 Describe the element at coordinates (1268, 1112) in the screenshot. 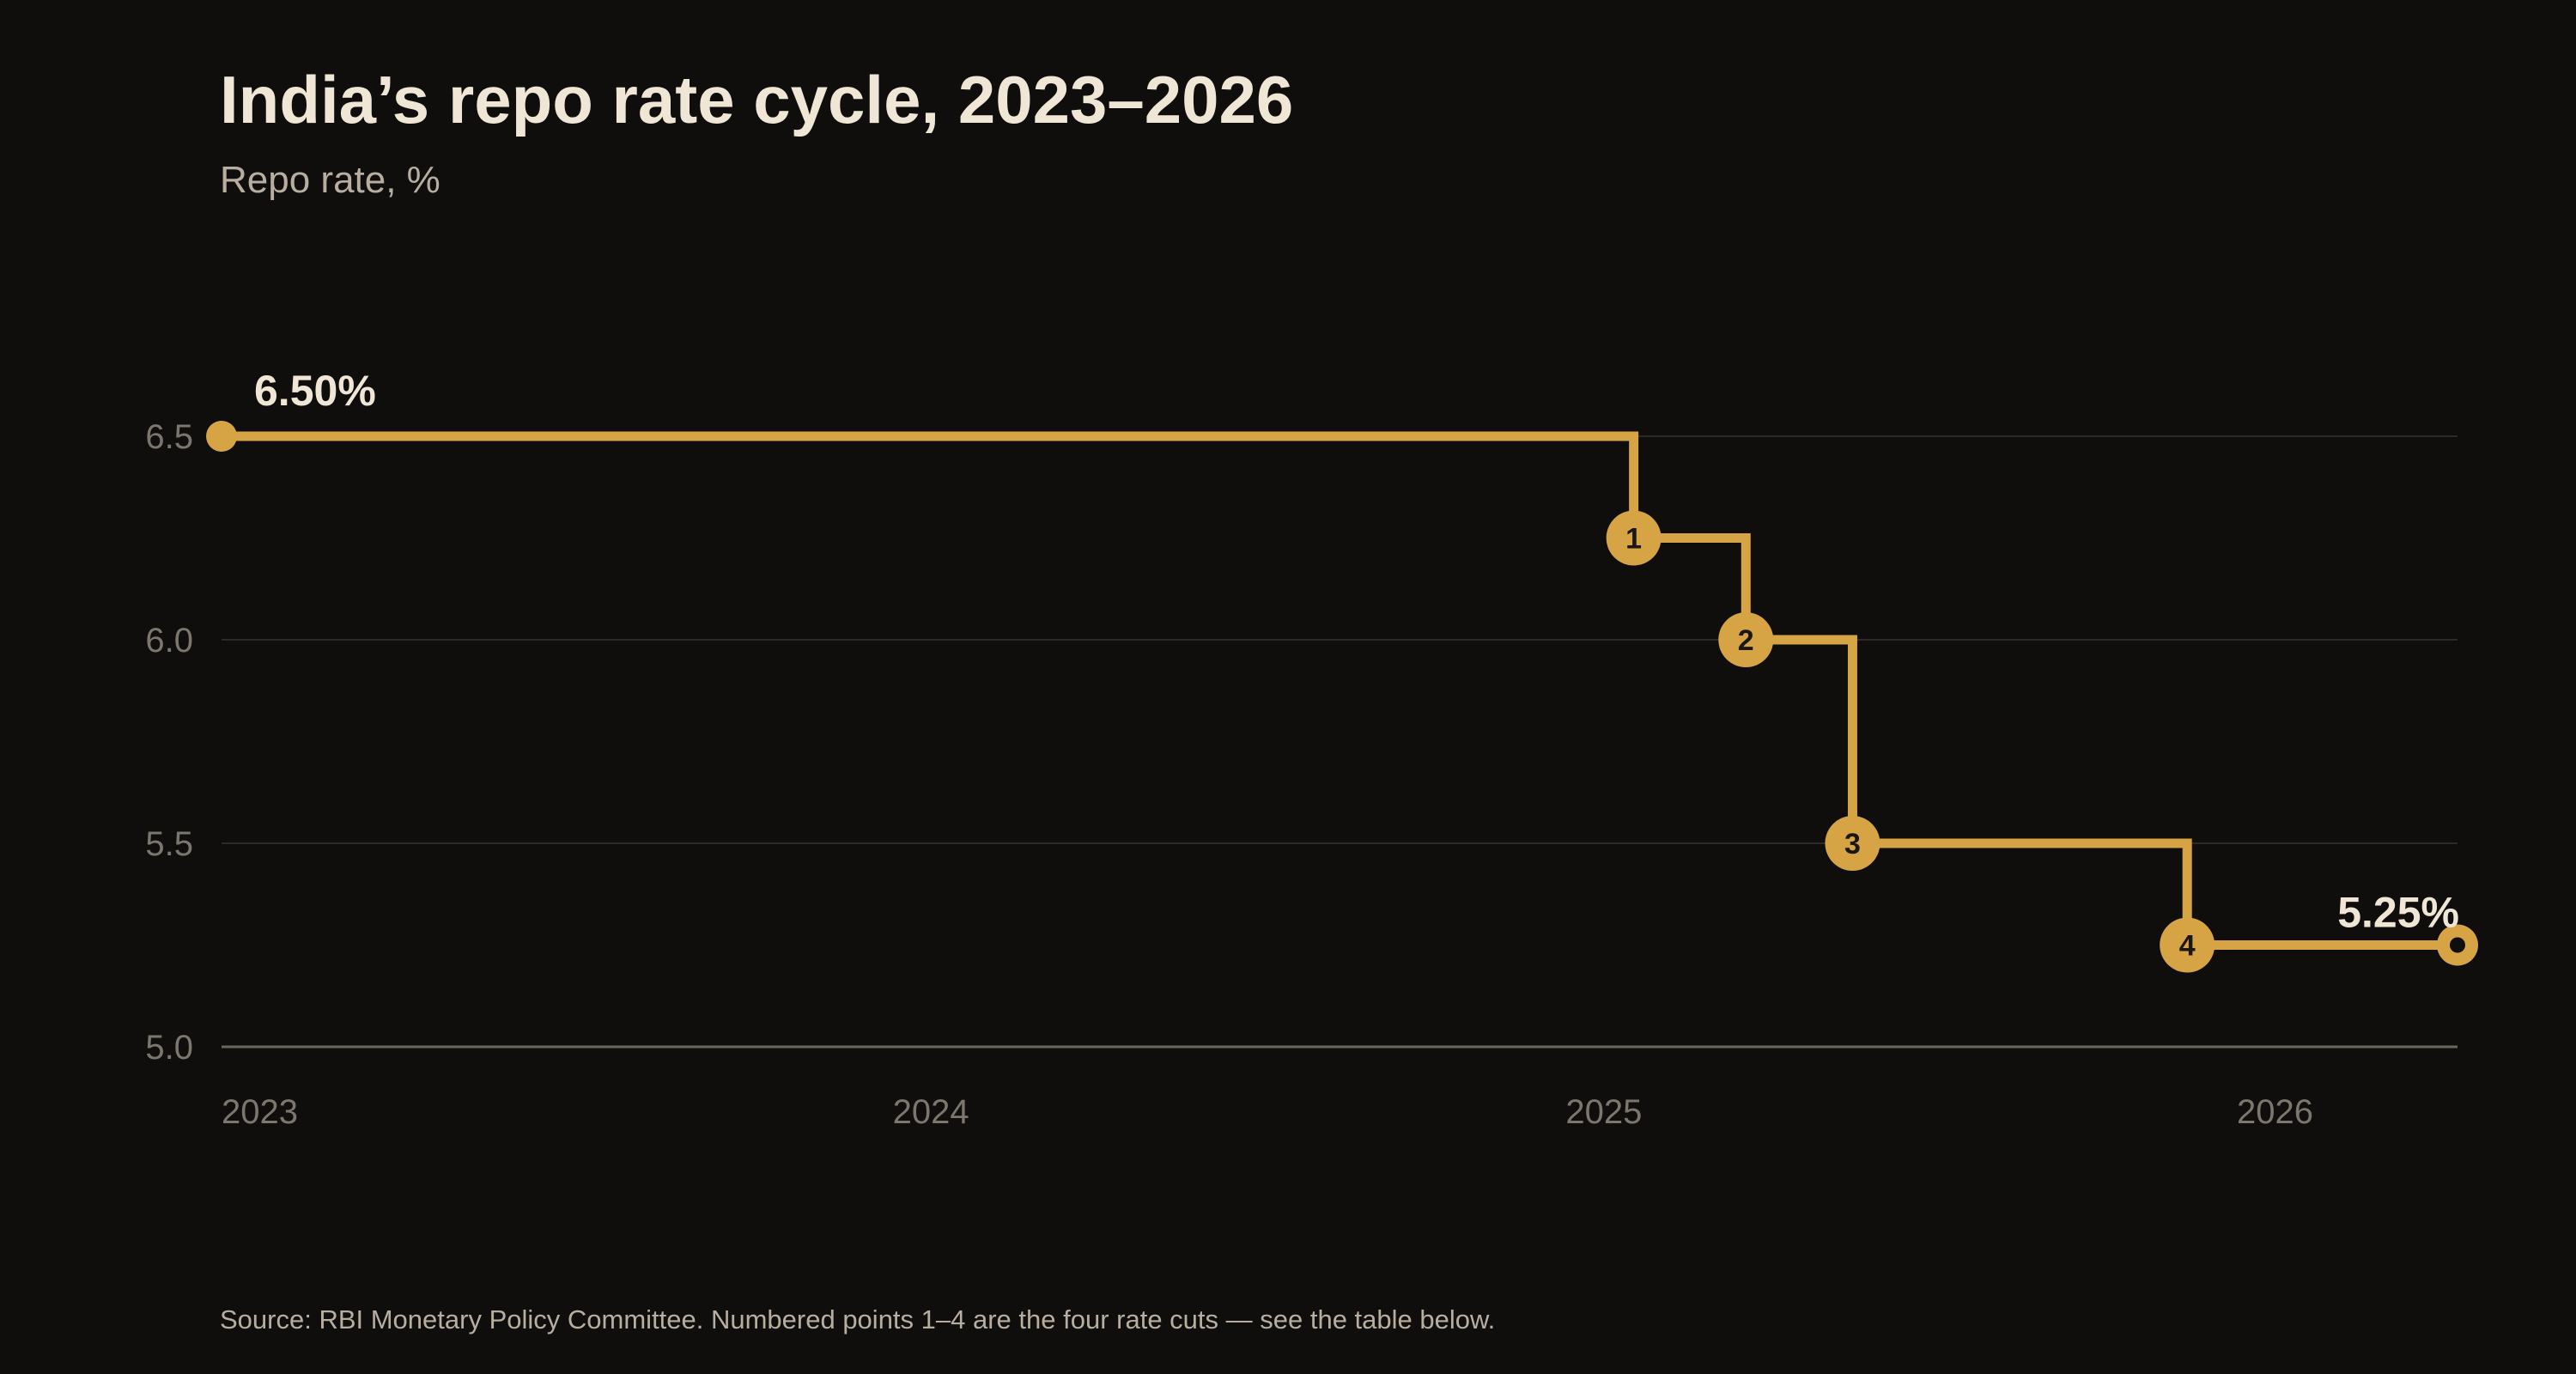

I see `x-axis-ticks: 2023 2024 2025 2026` at that location.